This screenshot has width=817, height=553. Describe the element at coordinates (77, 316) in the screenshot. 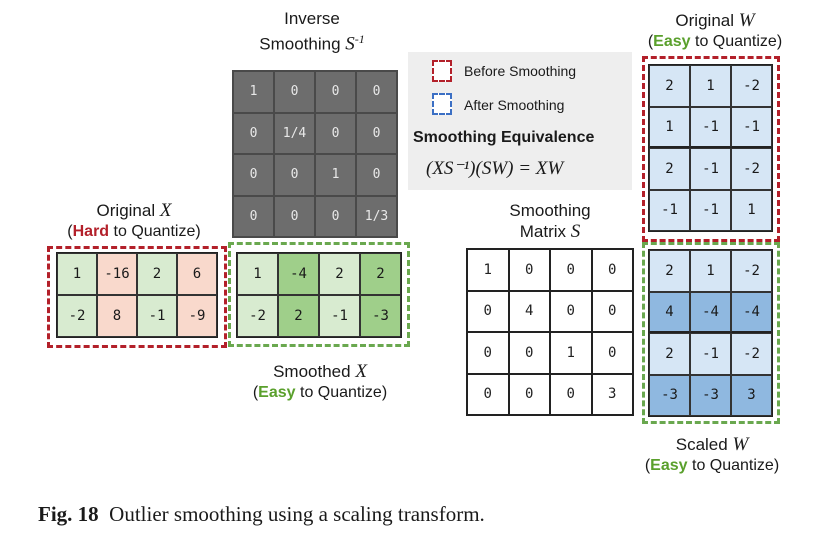

I see `original-x-cell: -2` at that location.